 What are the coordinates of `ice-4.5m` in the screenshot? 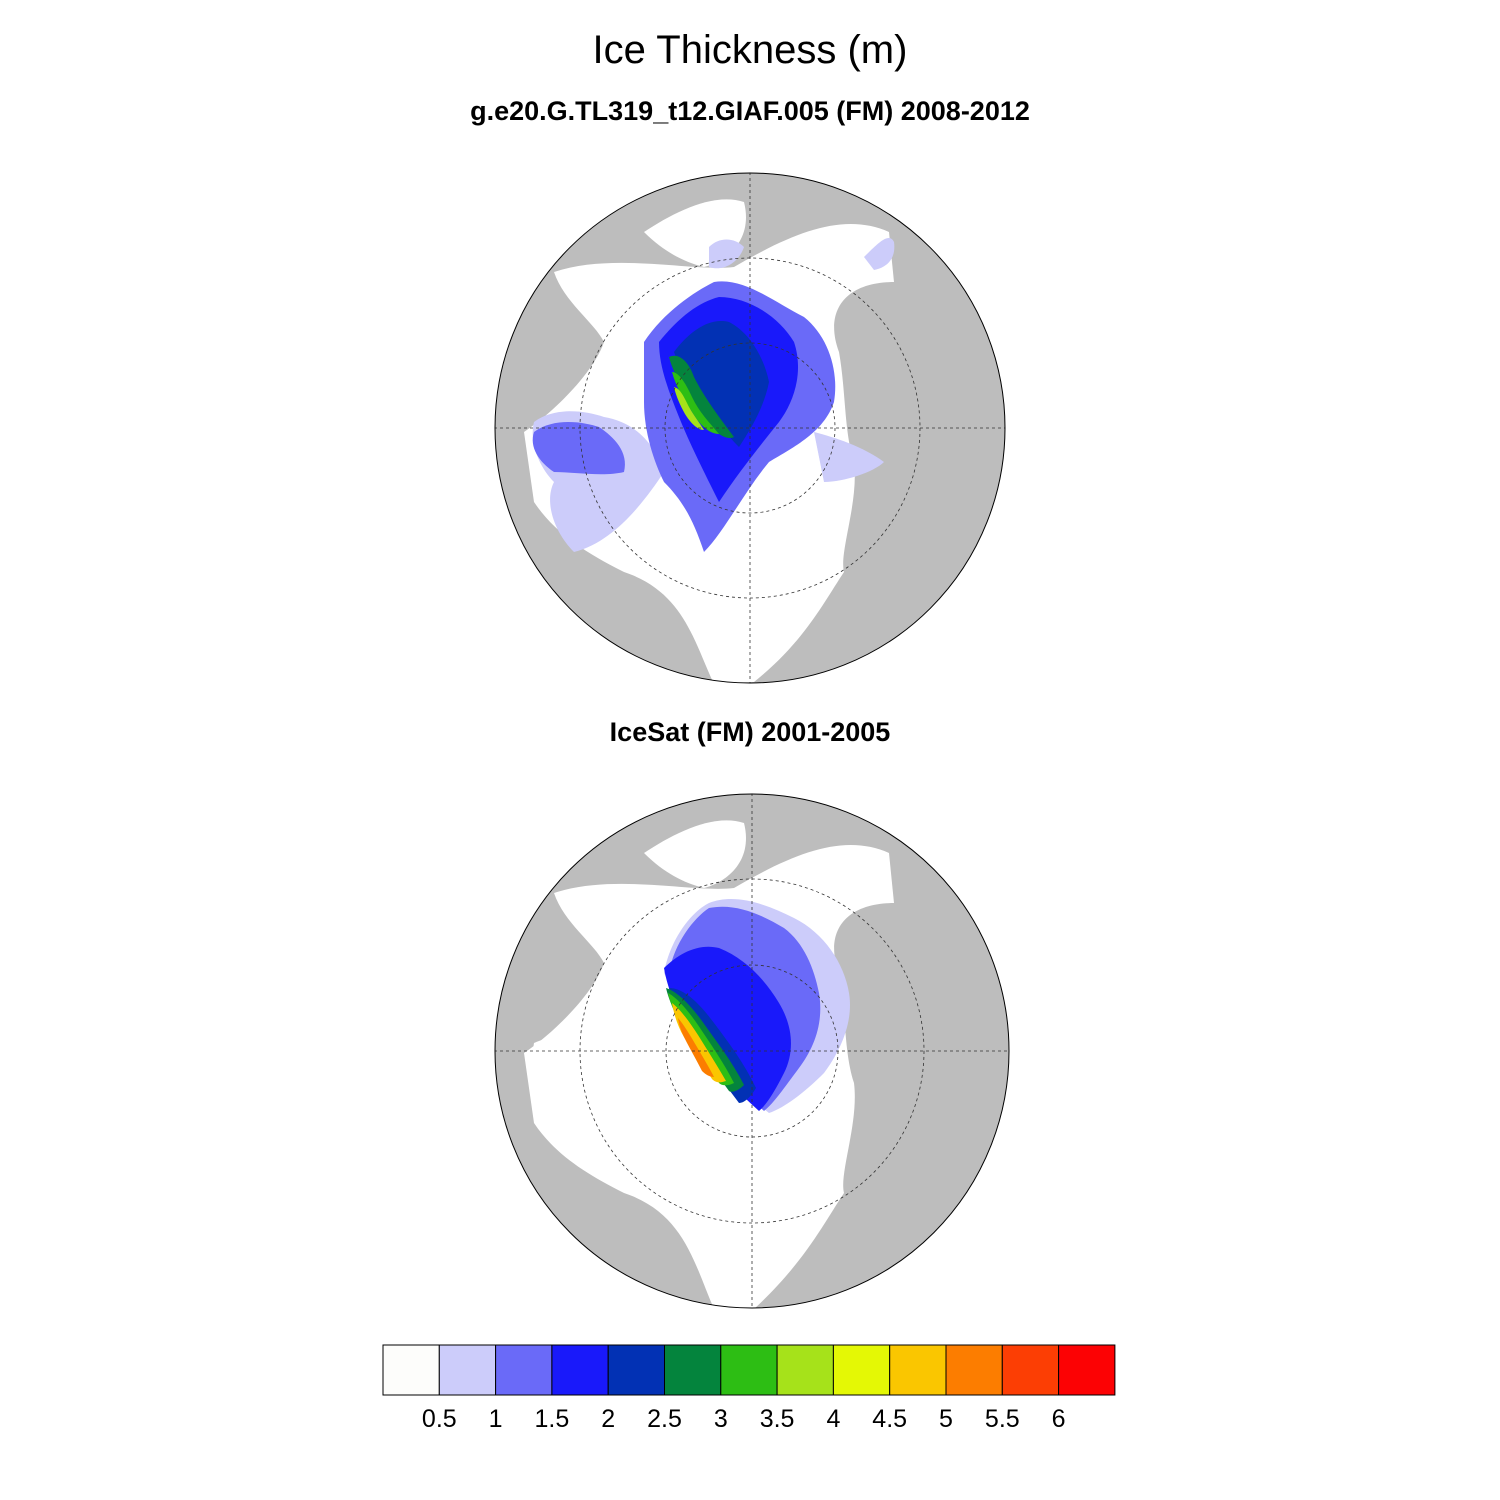 It's located at (699, 1043).